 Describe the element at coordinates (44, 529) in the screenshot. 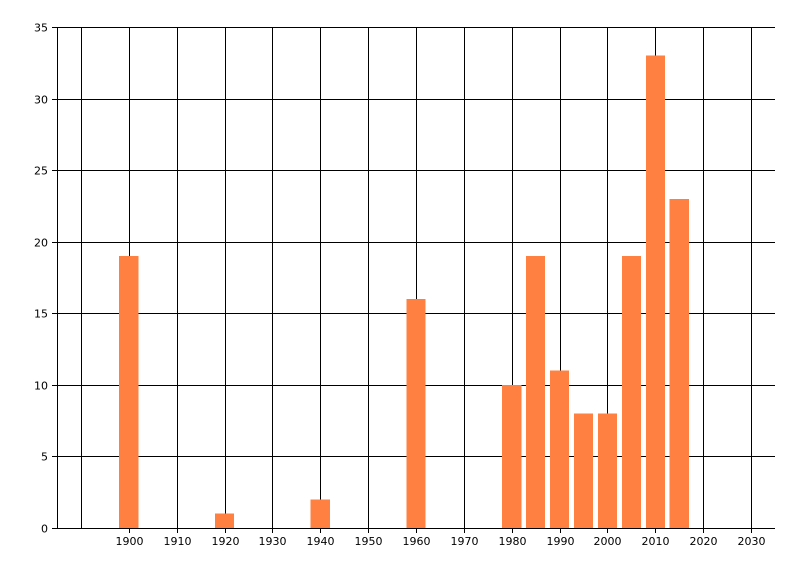

I see `y-tick-label: 0` at that location.